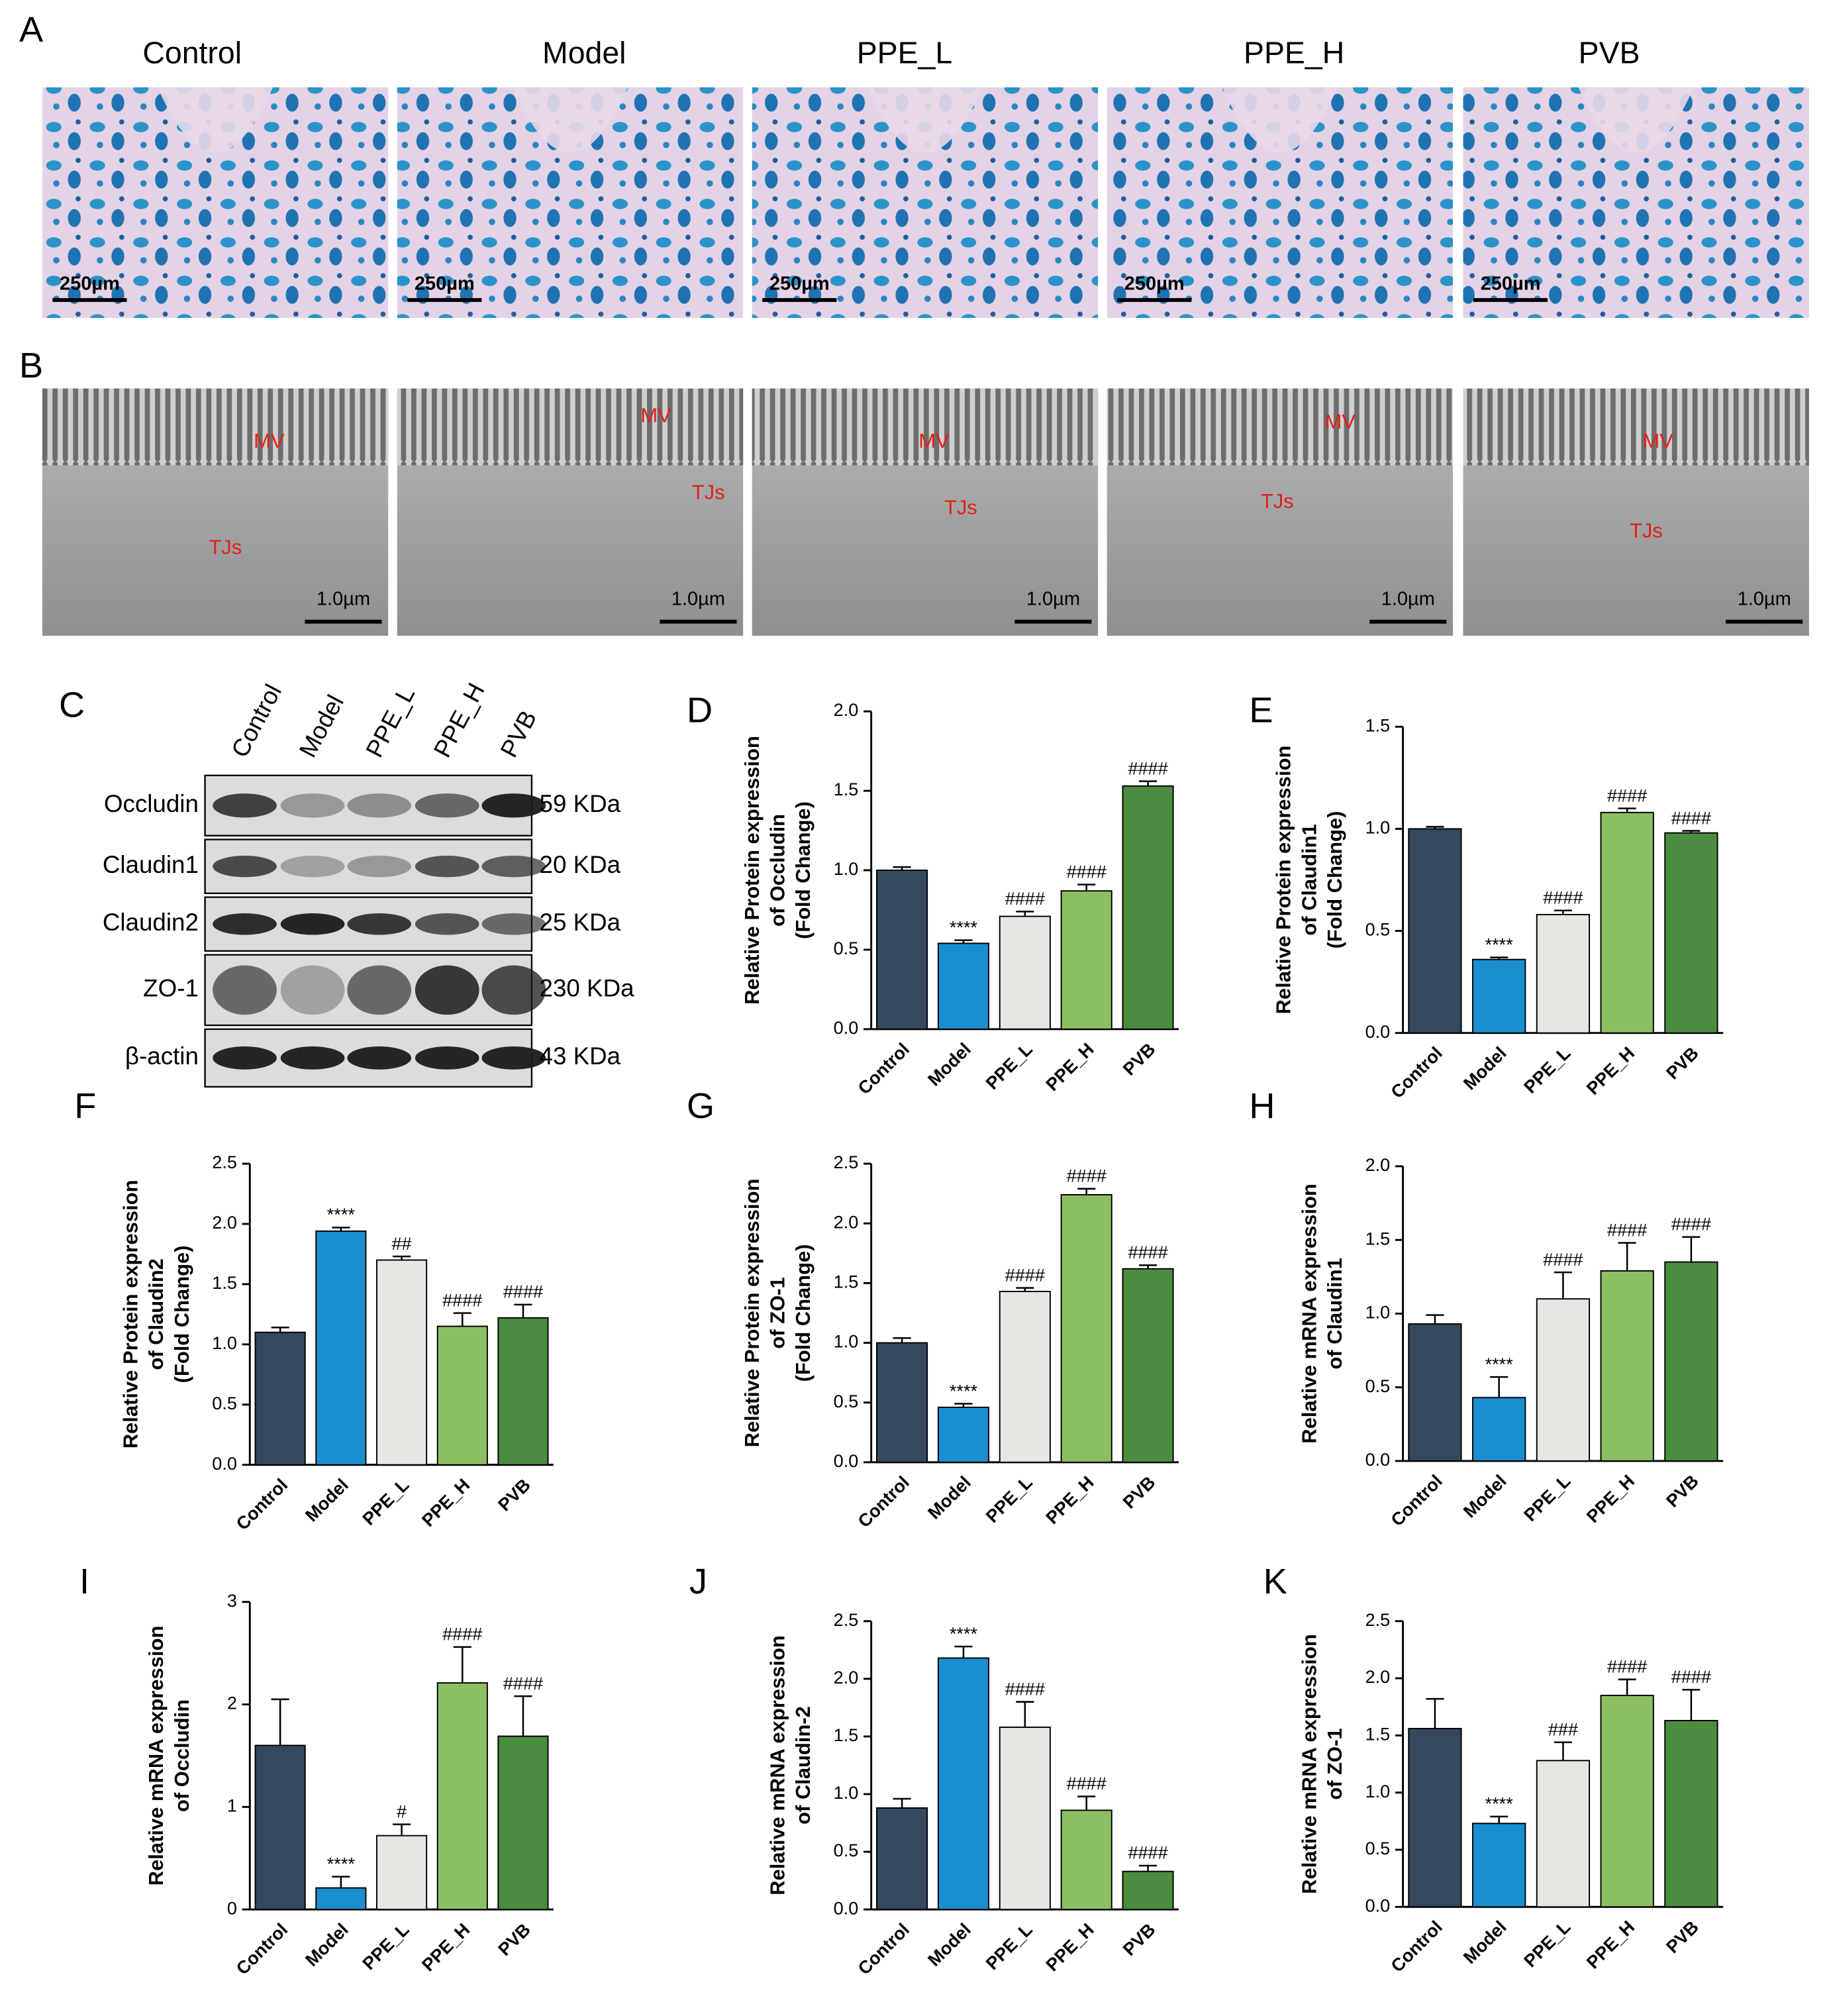  What do you see at coordinates (777, 871) in the screenshot?
I see `y-axis-label: of Occludin` at bounding box center [777, 871].